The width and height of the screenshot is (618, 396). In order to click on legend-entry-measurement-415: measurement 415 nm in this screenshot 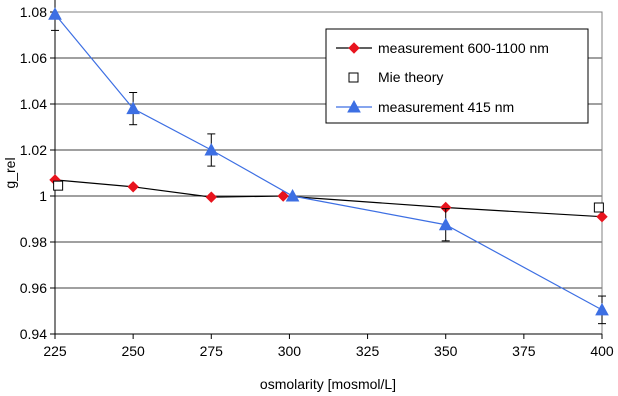, I will do `click(425, 107)`.